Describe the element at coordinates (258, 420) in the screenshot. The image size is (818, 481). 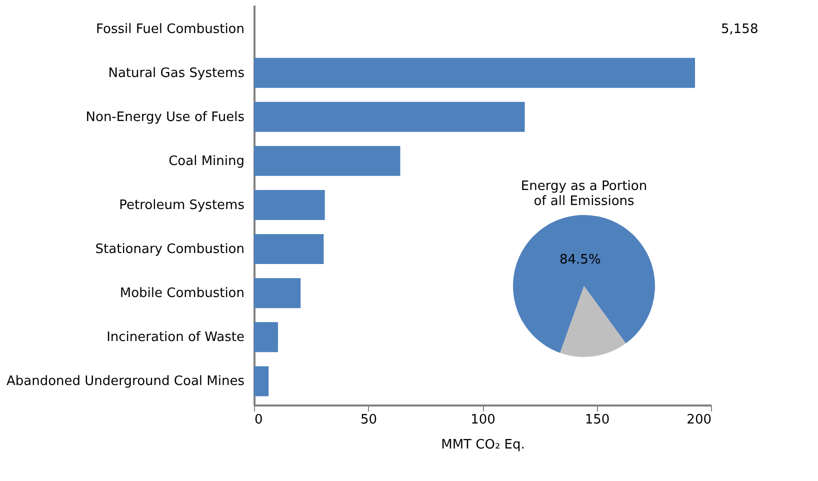
I see `x-tick-label: 0` at that location.